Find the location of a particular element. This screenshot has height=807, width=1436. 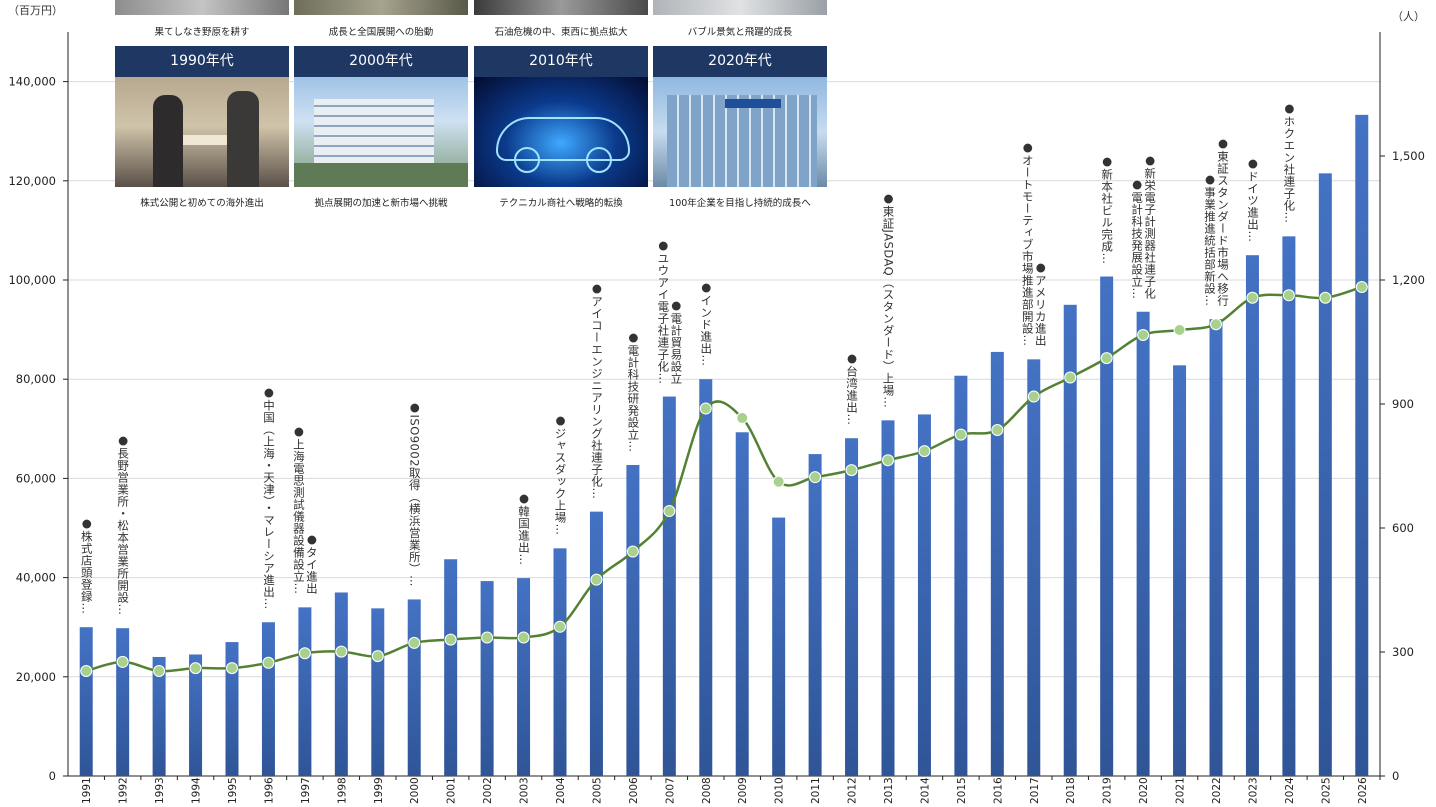

bar-2011 is located at coordinates (815, 615).